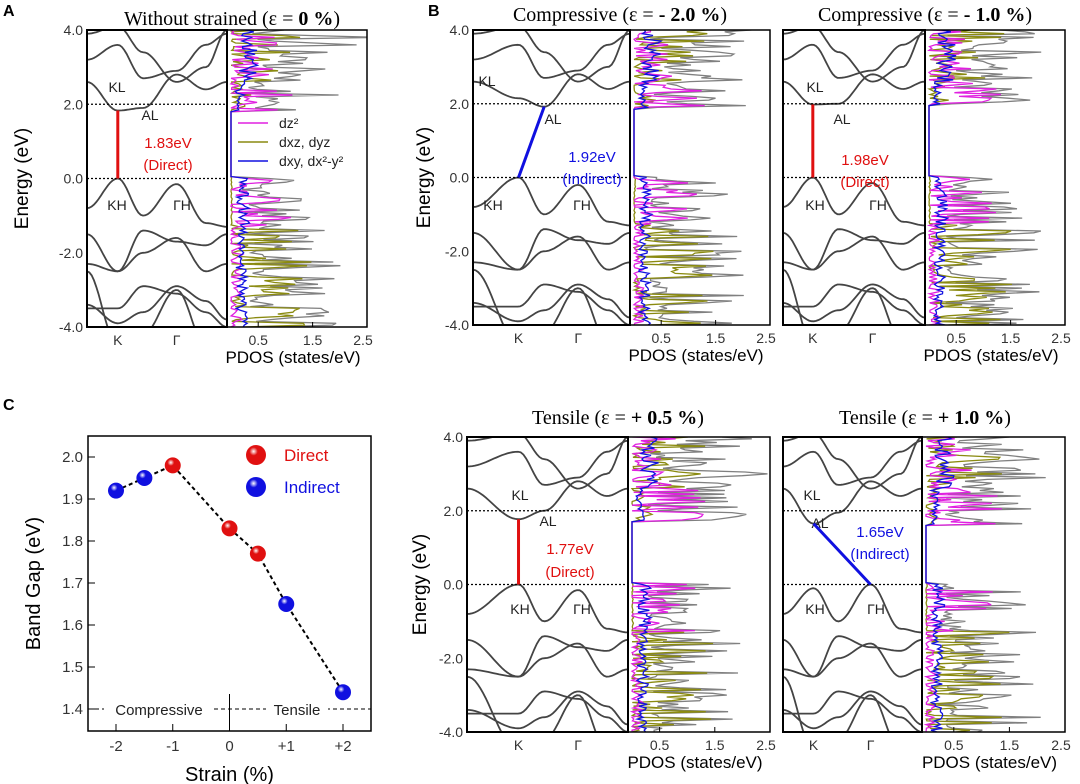  What do you see at coordinates (72, 709) in the screenshot?
I see `y-tick-label: 1.4` at bounding box center [72, 709].